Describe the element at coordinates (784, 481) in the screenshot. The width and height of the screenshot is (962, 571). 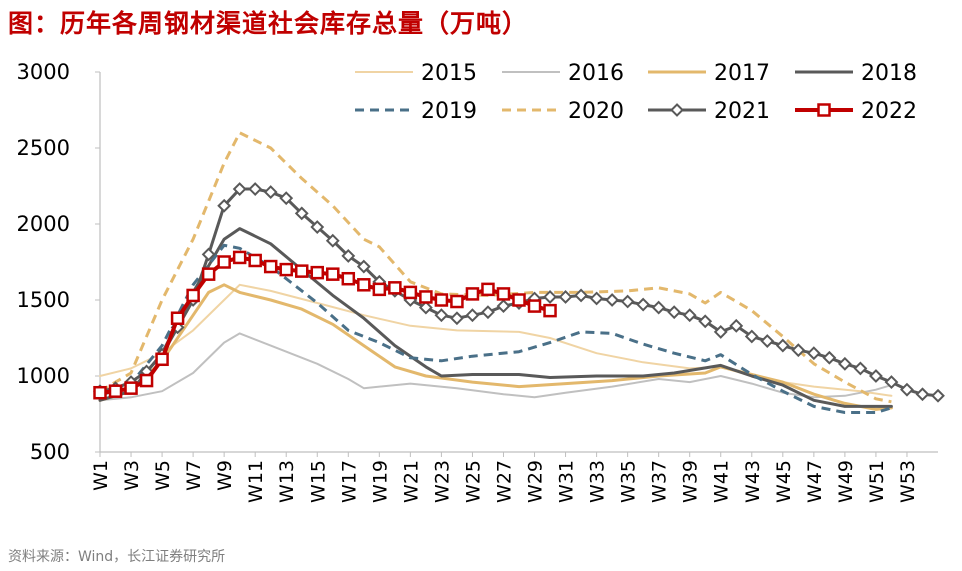
I see `x-tick-label: W45` at that location.